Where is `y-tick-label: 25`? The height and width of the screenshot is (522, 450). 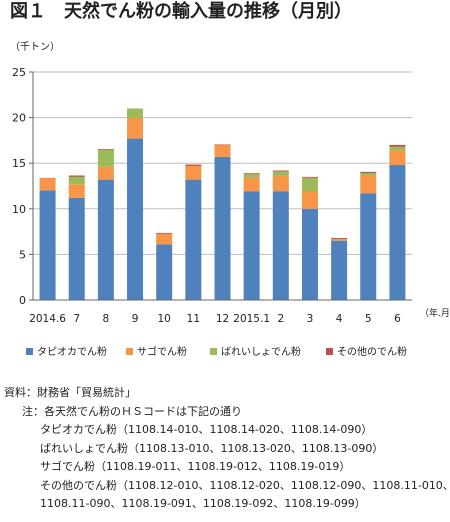 y-tick-label: 25 is located at coordinates (19, 72).